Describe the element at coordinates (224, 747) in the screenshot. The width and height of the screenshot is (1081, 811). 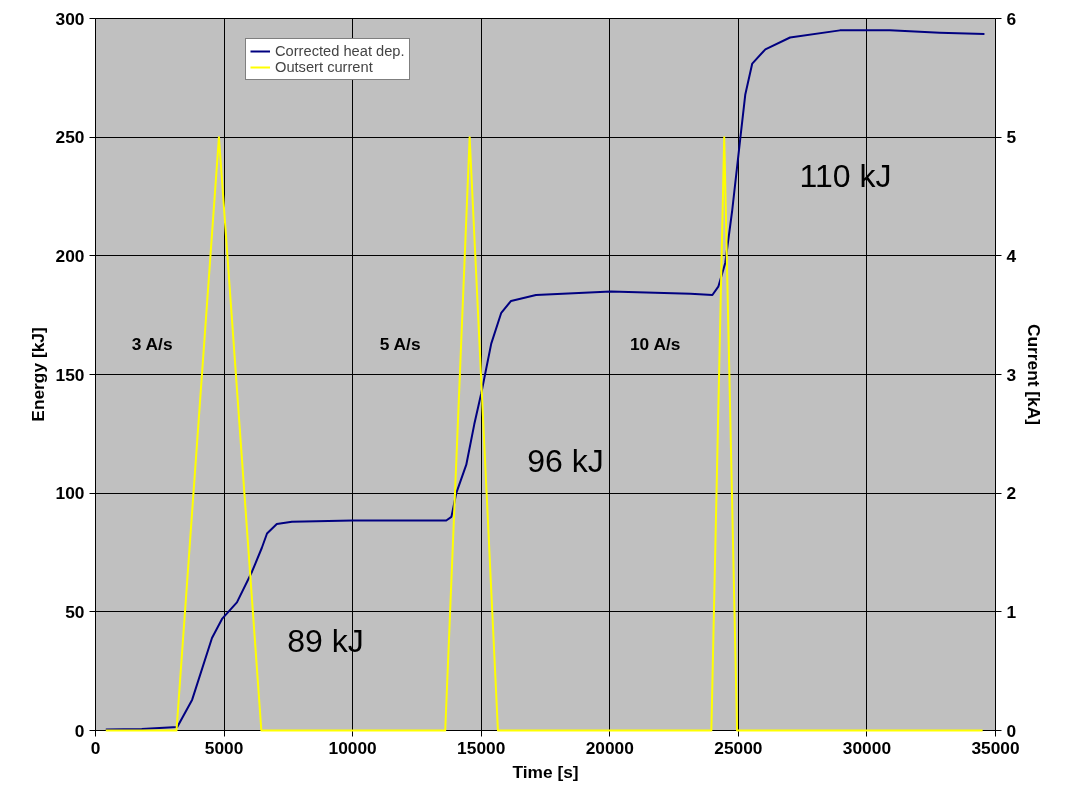
I see `x-tick-label: 5000` at that location.